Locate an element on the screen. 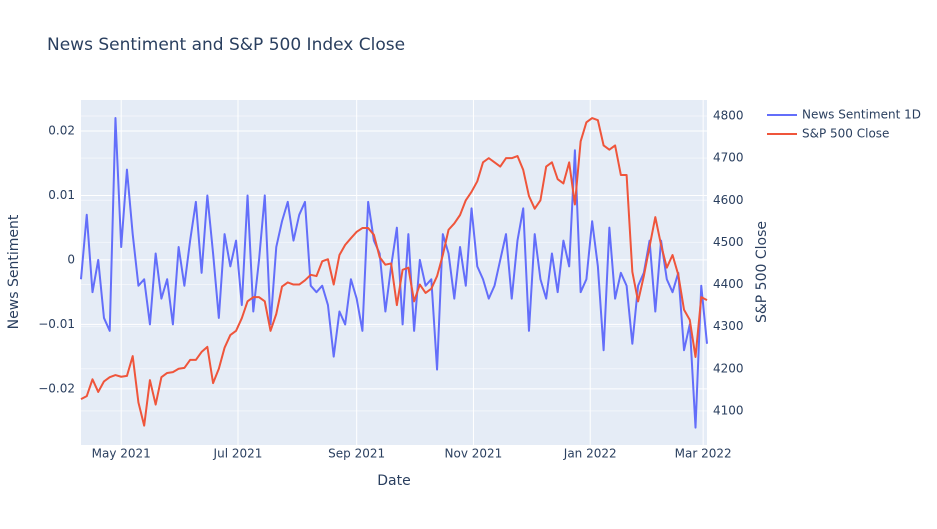 The width and height of the screenshot is (937, 529). x-tick-label: Sep 2021 is located at coordinates (356, 454).